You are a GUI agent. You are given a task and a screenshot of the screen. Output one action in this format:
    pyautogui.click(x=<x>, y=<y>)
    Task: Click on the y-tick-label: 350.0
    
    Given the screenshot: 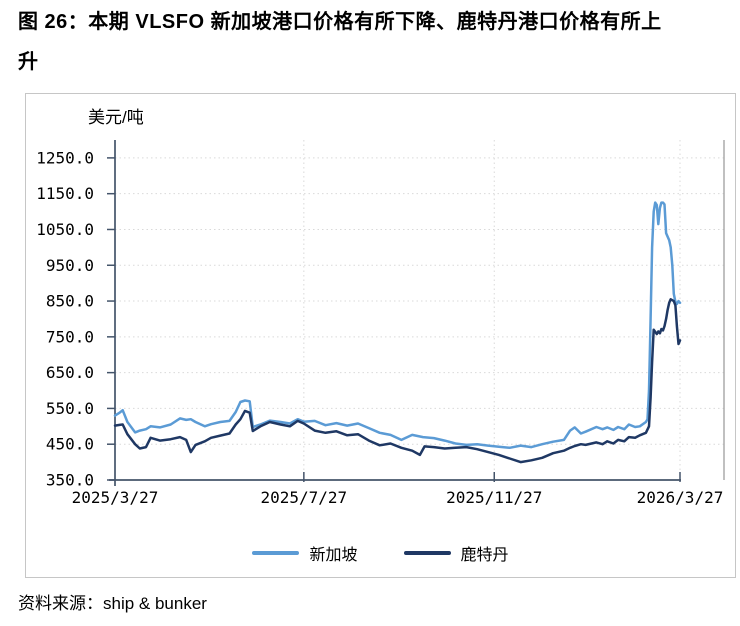 What is the action you would take?
    pyautogui.click(x=70, y=480)
    